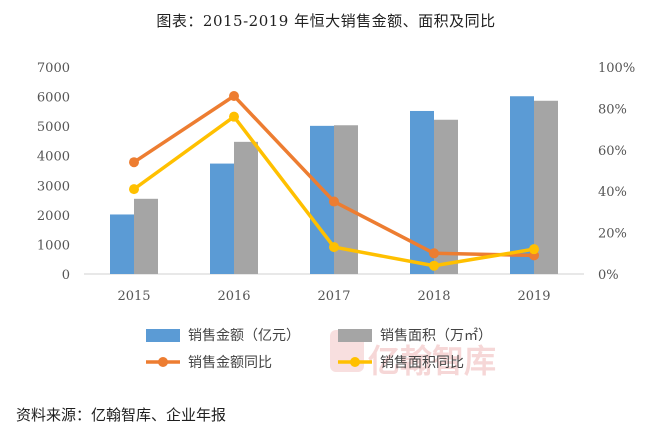 This screenshot has width=652, height=446. What do you see at coordinates (355, 335) in the screenshot?
I see `legend-sales-area-swatch` at bounding box center [355, 335].